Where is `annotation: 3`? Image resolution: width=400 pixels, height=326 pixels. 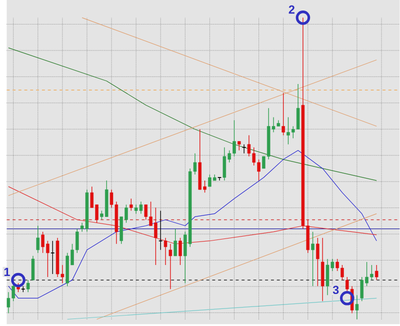
annotation: 3 is located at coordinates (335, 290).